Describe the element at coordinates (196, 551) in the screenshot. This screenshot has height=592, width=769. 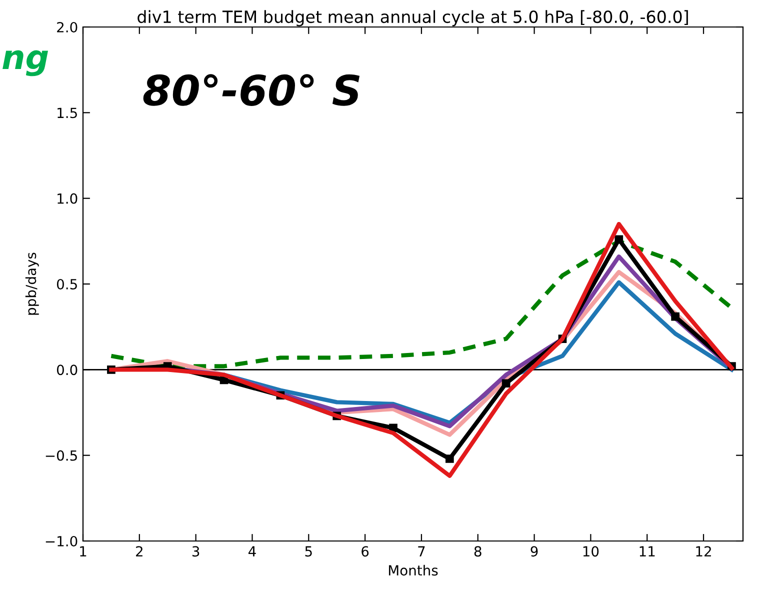
I see `x-tick-label: 3` at that location.